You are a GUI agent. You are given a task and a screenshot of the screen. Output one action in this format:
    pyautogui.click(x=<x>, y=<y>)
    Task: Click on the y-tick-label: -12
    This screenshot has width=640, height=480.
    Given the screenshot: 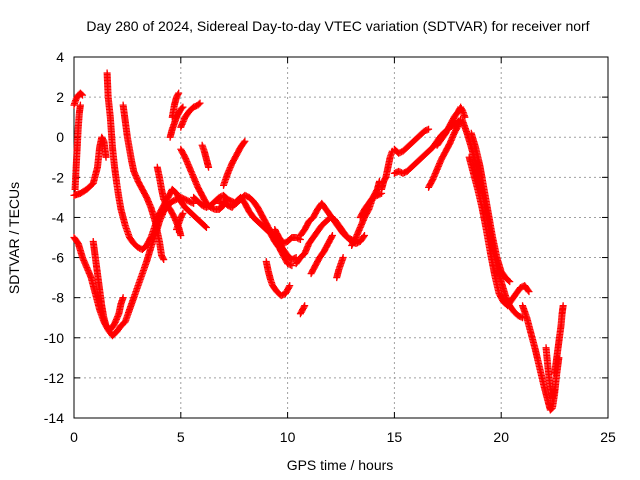 What is the action you would take?
    pyautogui.click(x=54, y=378)
    